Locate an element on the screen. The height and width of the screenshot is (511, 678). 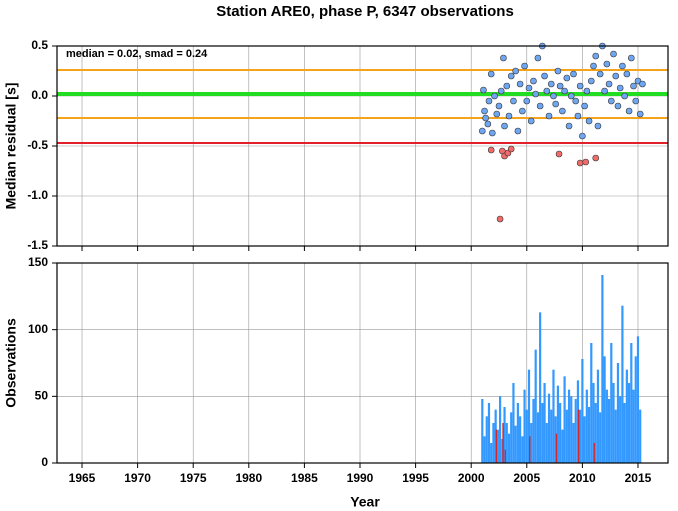
x-tick-label: 1985 is located at coordinates (304, 478).